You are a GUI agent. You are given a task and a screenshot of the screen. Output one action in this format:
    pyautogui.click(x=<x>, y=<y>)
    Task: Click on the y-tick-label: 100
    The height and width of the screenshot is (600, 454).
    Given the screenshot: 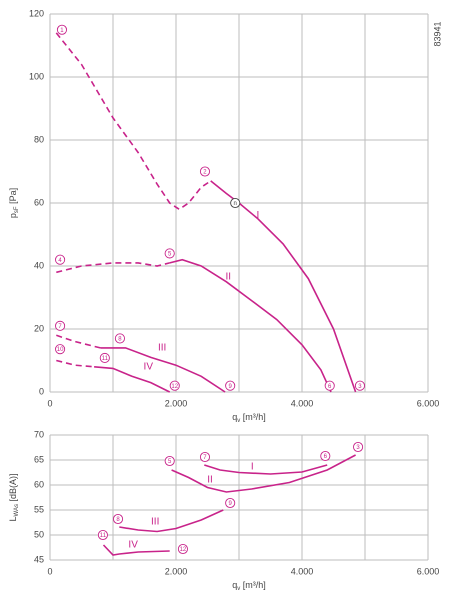 What is the action you would take?
    pyautogui.click(x=36, y=76)
    